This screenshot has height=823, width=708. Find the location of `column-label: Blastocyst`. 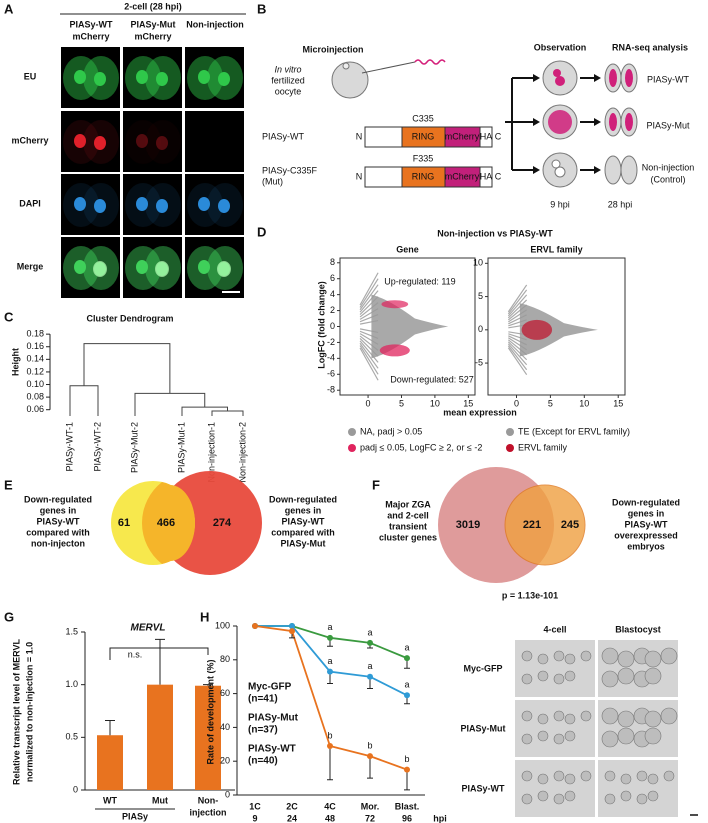

column-label: Blastocyst is located at coordinates (638, 629).